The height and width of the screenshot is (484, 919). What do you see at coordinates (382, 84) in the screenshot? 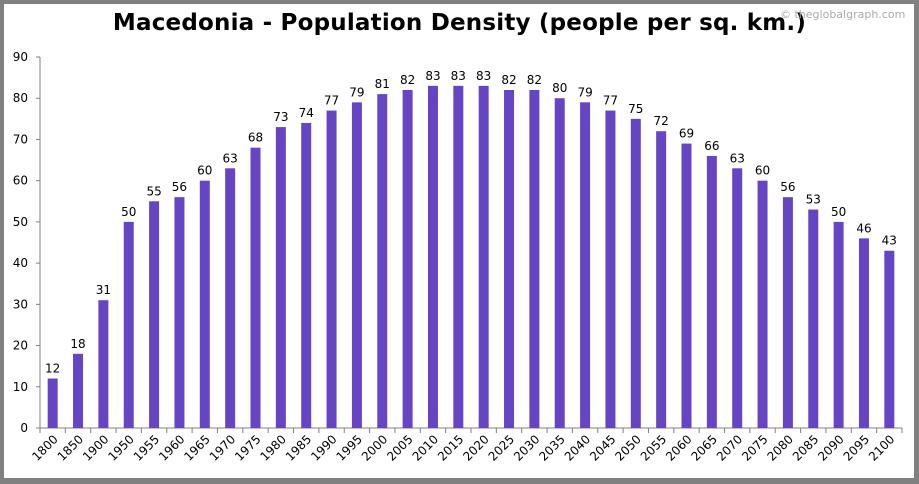
I see `bar-value-label: 81` at bounding box center [382, 84].